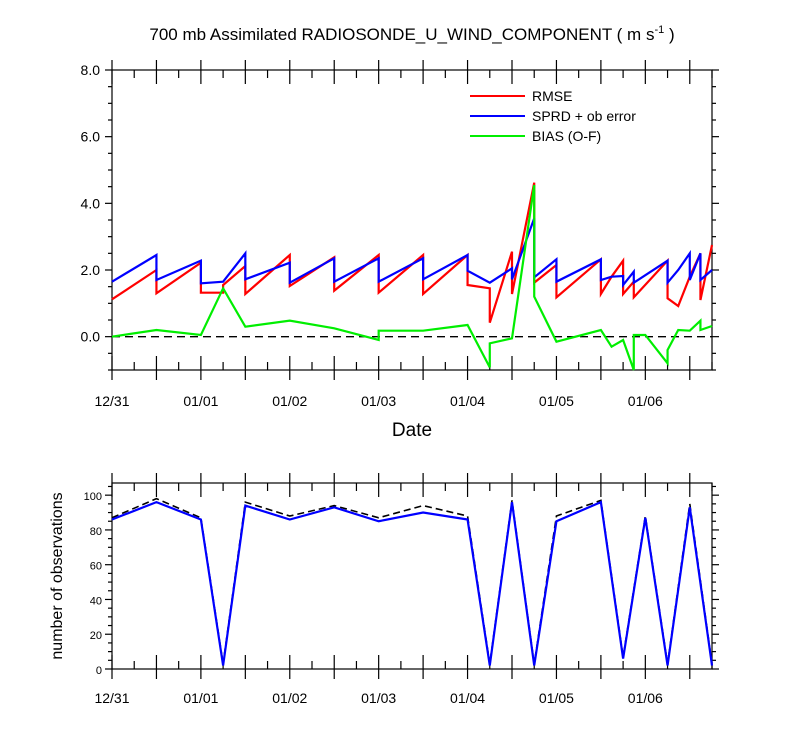  I want to click on top-xtick-label: 01/01, so click(200, 401).